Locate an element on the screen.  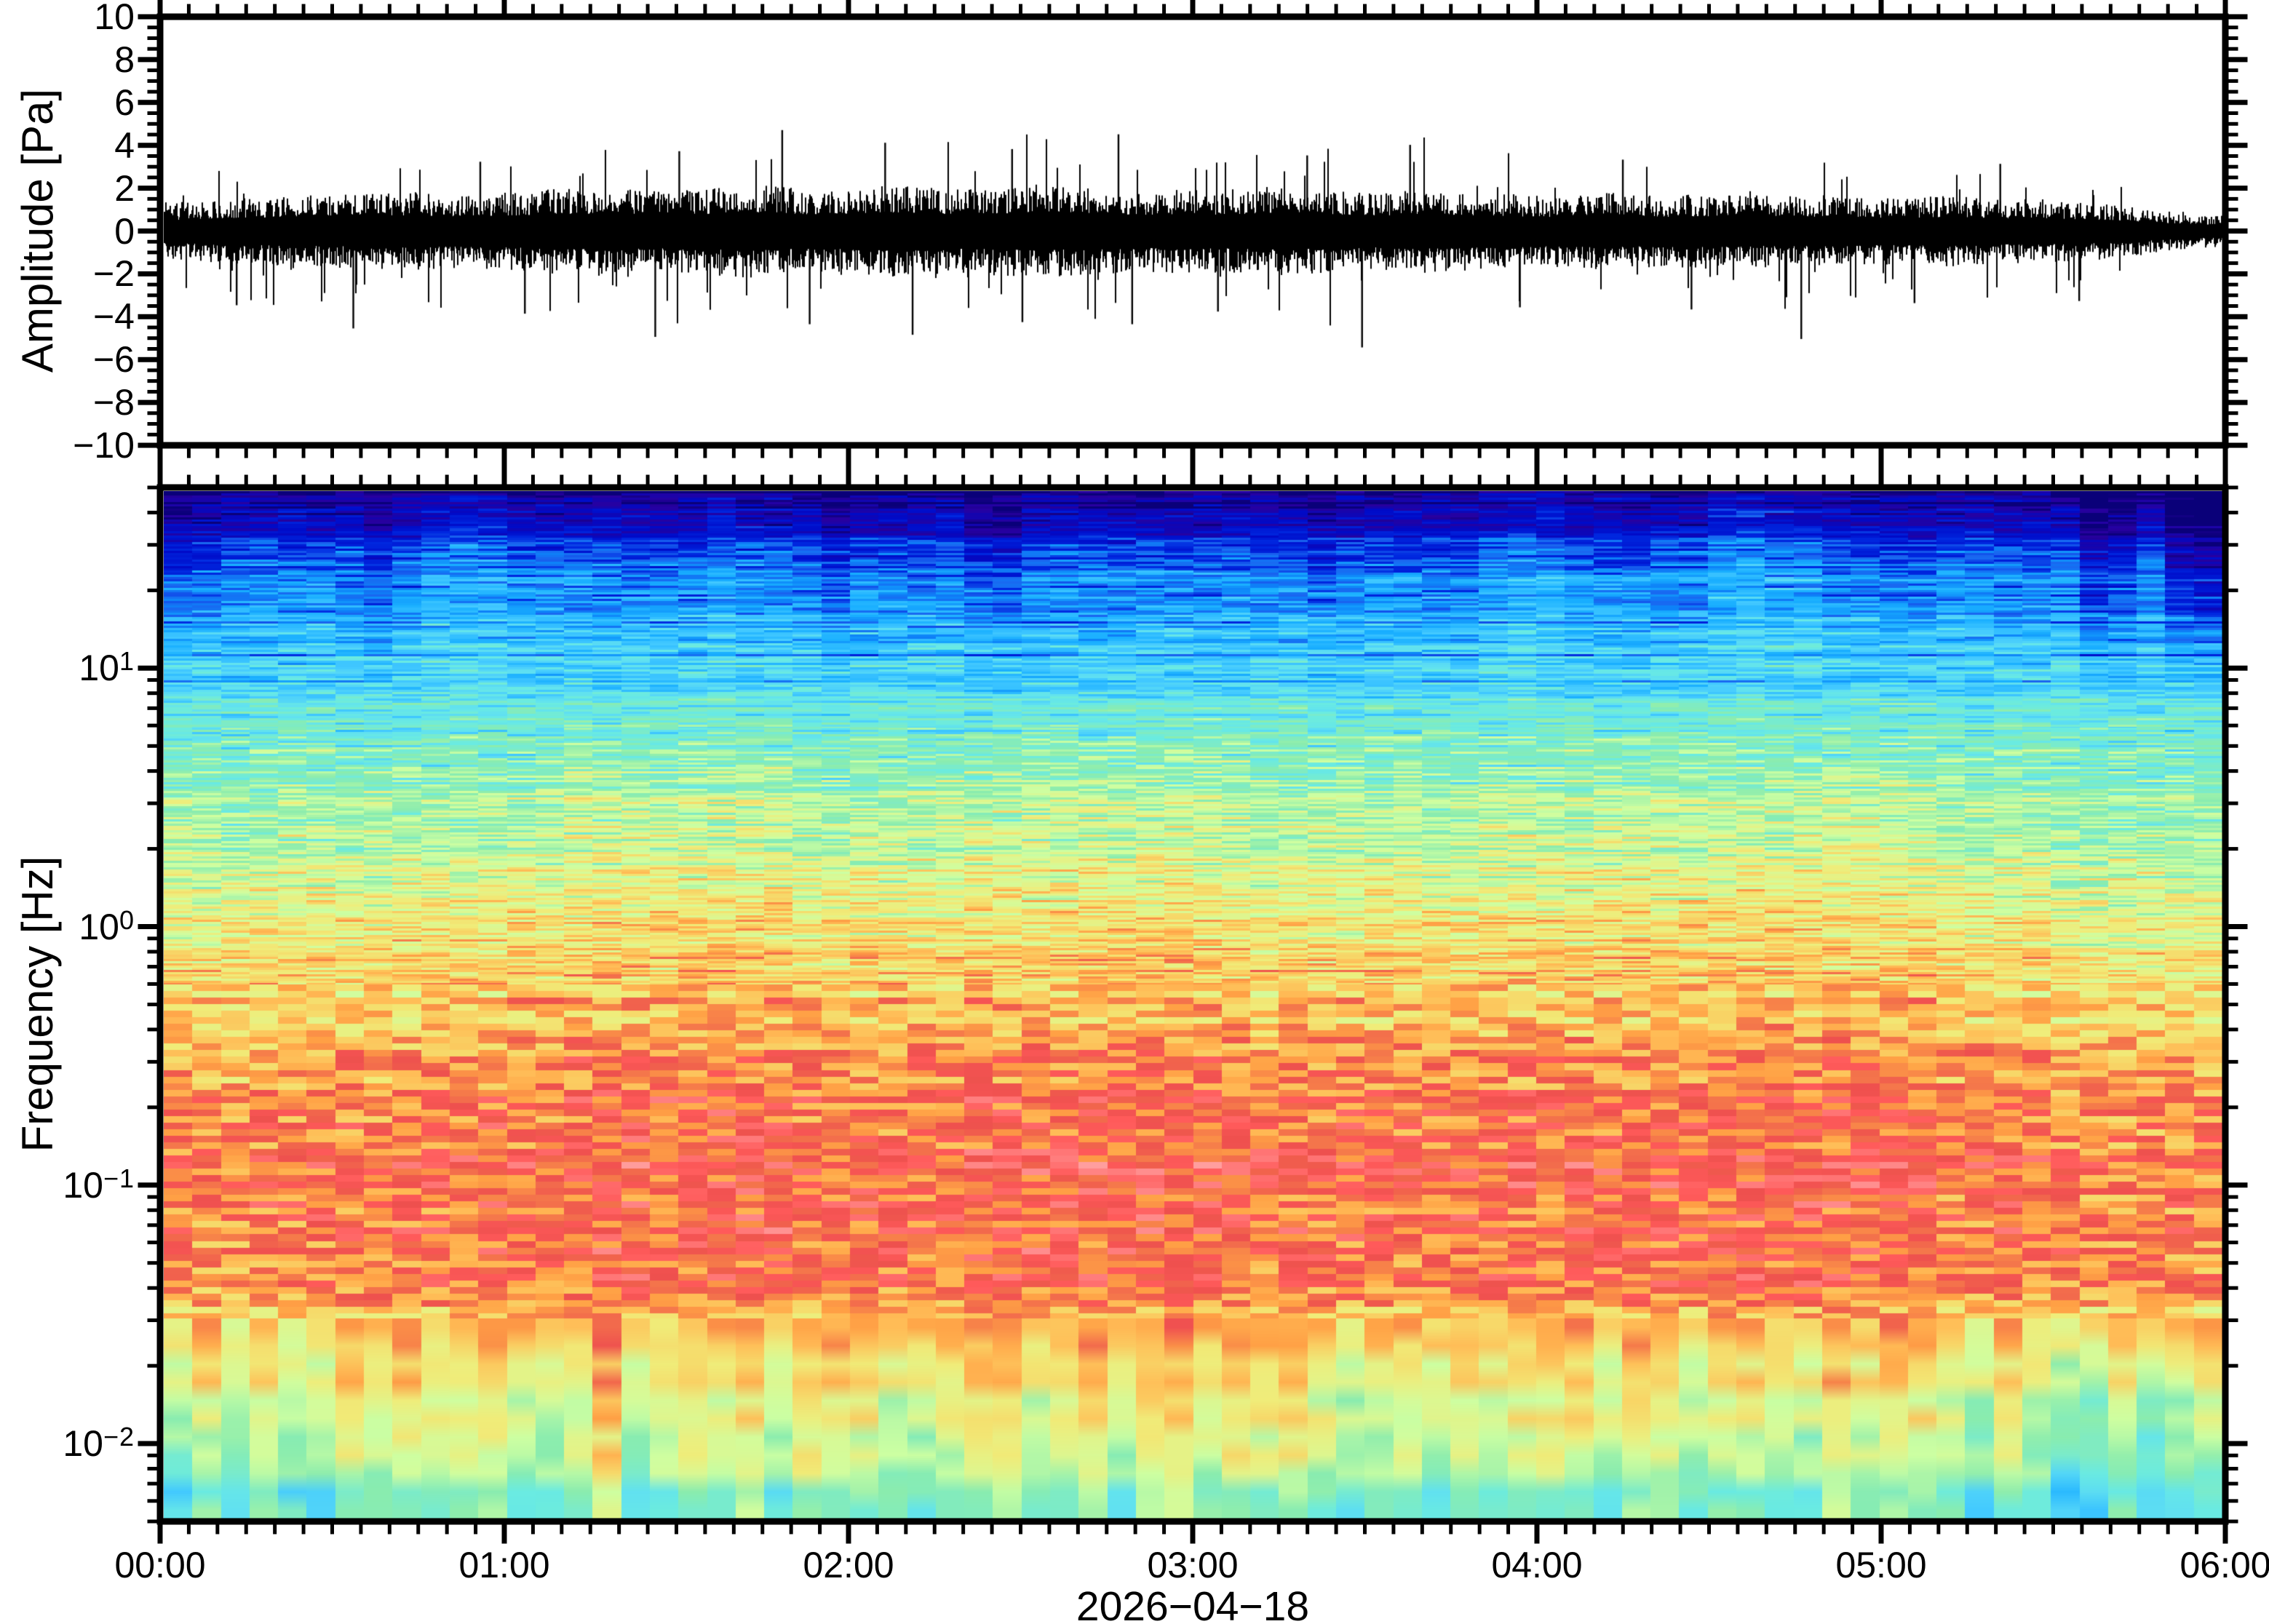
time-tick-label: 04:00 is located at coordinates (1537, 1565).